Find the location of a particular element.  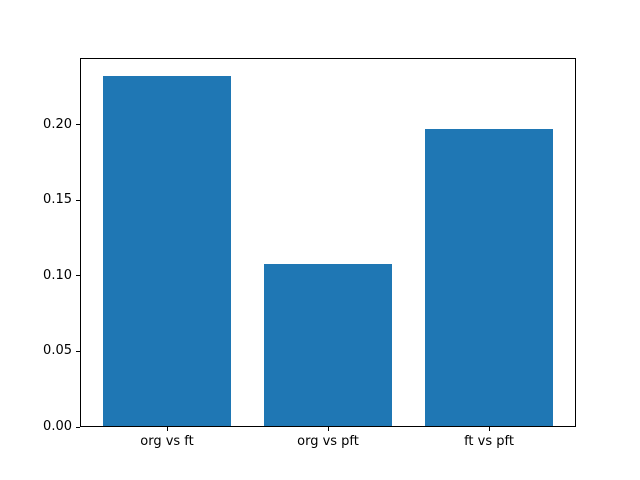

y-tick-label: 0.10 is located at coordinates (57, 275).